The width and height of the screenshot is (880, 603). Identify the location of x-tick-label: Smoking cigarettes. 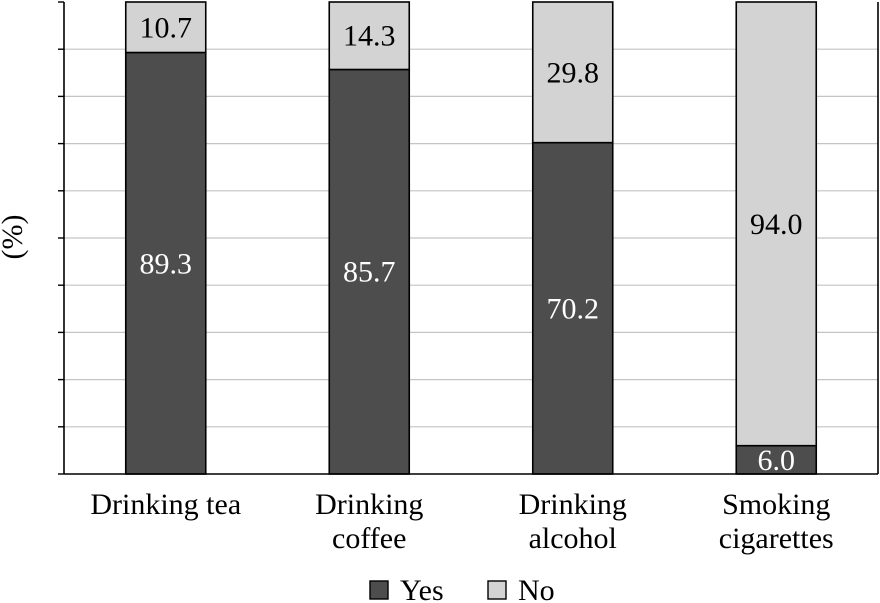
(776, 521).